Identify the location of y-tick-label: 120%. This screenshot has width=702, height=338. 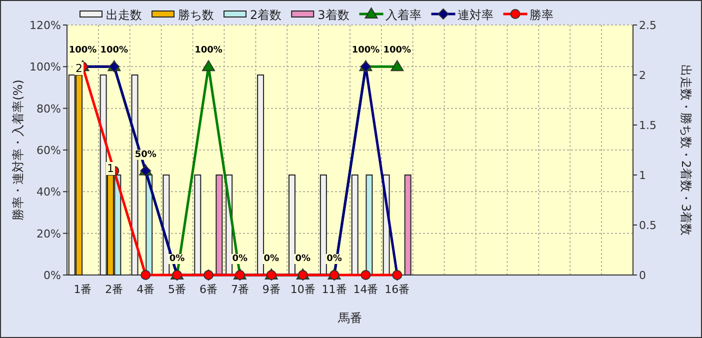
(45, 25).